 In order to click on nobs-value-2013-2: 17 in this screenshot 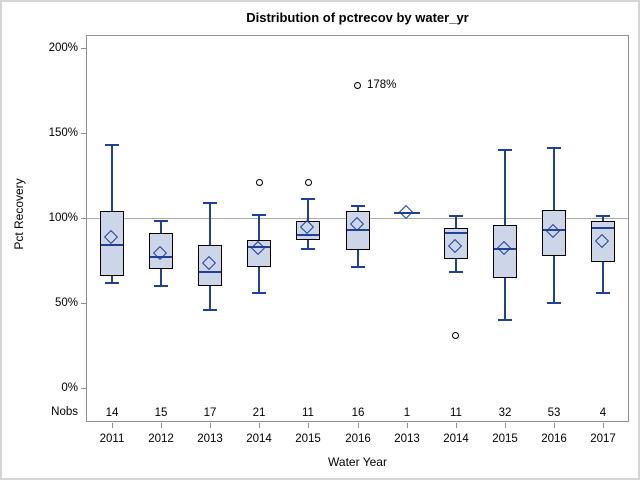, I will do `click(210, 413)`.